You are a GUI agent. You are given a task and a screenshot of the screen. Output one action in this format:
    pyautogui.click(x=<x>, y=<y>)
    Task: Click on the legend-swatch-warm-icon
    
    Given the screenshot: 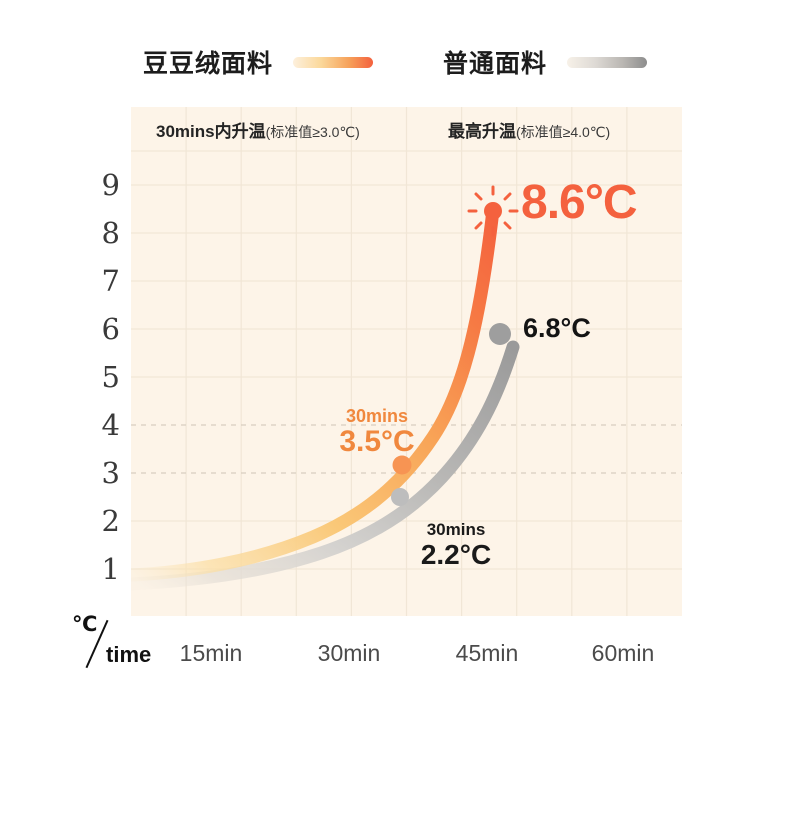 What is the action you would take?
    pyautogui.click(x=333, y=62)
    